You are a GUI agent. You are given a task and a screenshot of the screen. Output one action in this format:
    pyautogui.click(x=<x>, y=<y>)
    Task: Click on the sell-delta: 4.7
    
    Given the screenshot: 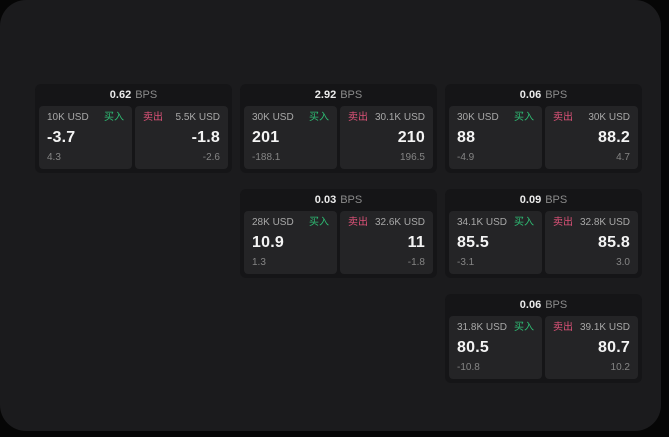 What is the action you would take?
    pyautogui.click(x=623, y=157)
    